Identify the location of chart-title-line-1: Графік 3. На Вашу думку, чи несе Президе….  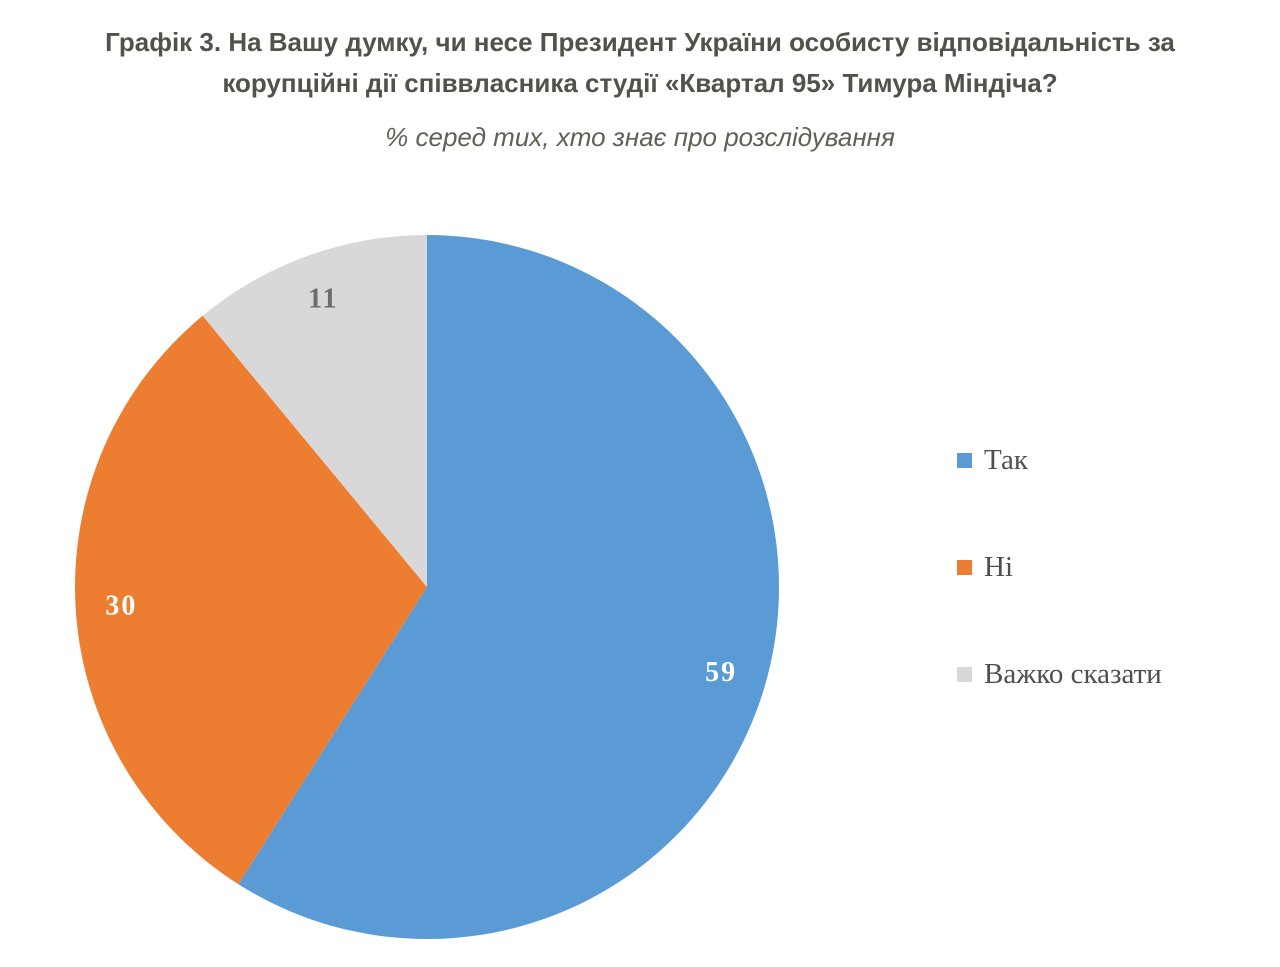
(640, 42).